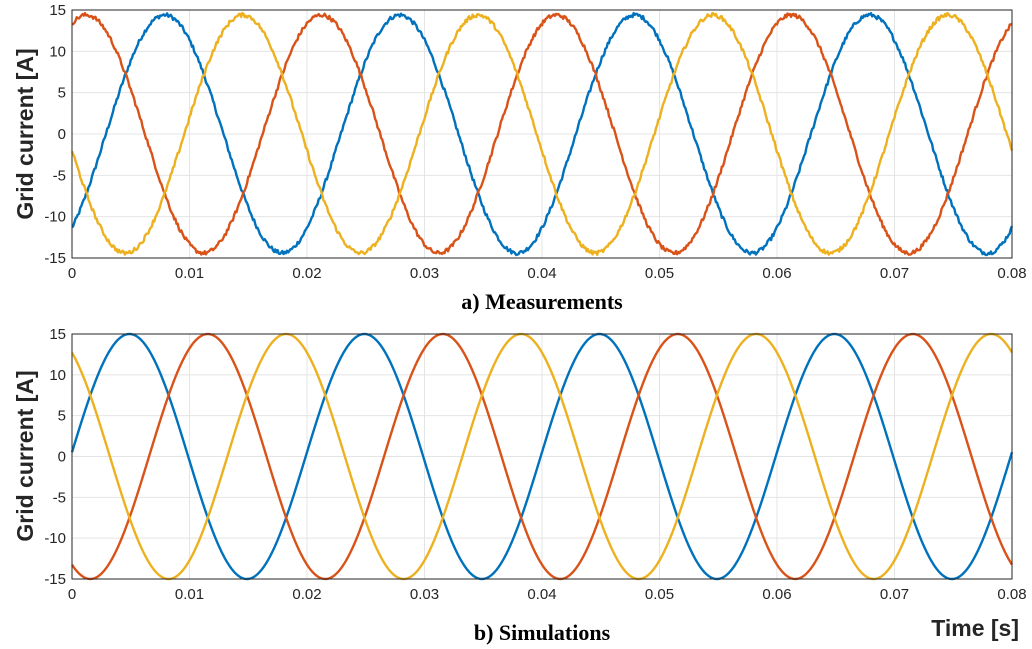  What do you see at coordinates (542, 632) in the screenshot?
I see `panel-caption: b) Simulations` at bounding box center [542, 632].